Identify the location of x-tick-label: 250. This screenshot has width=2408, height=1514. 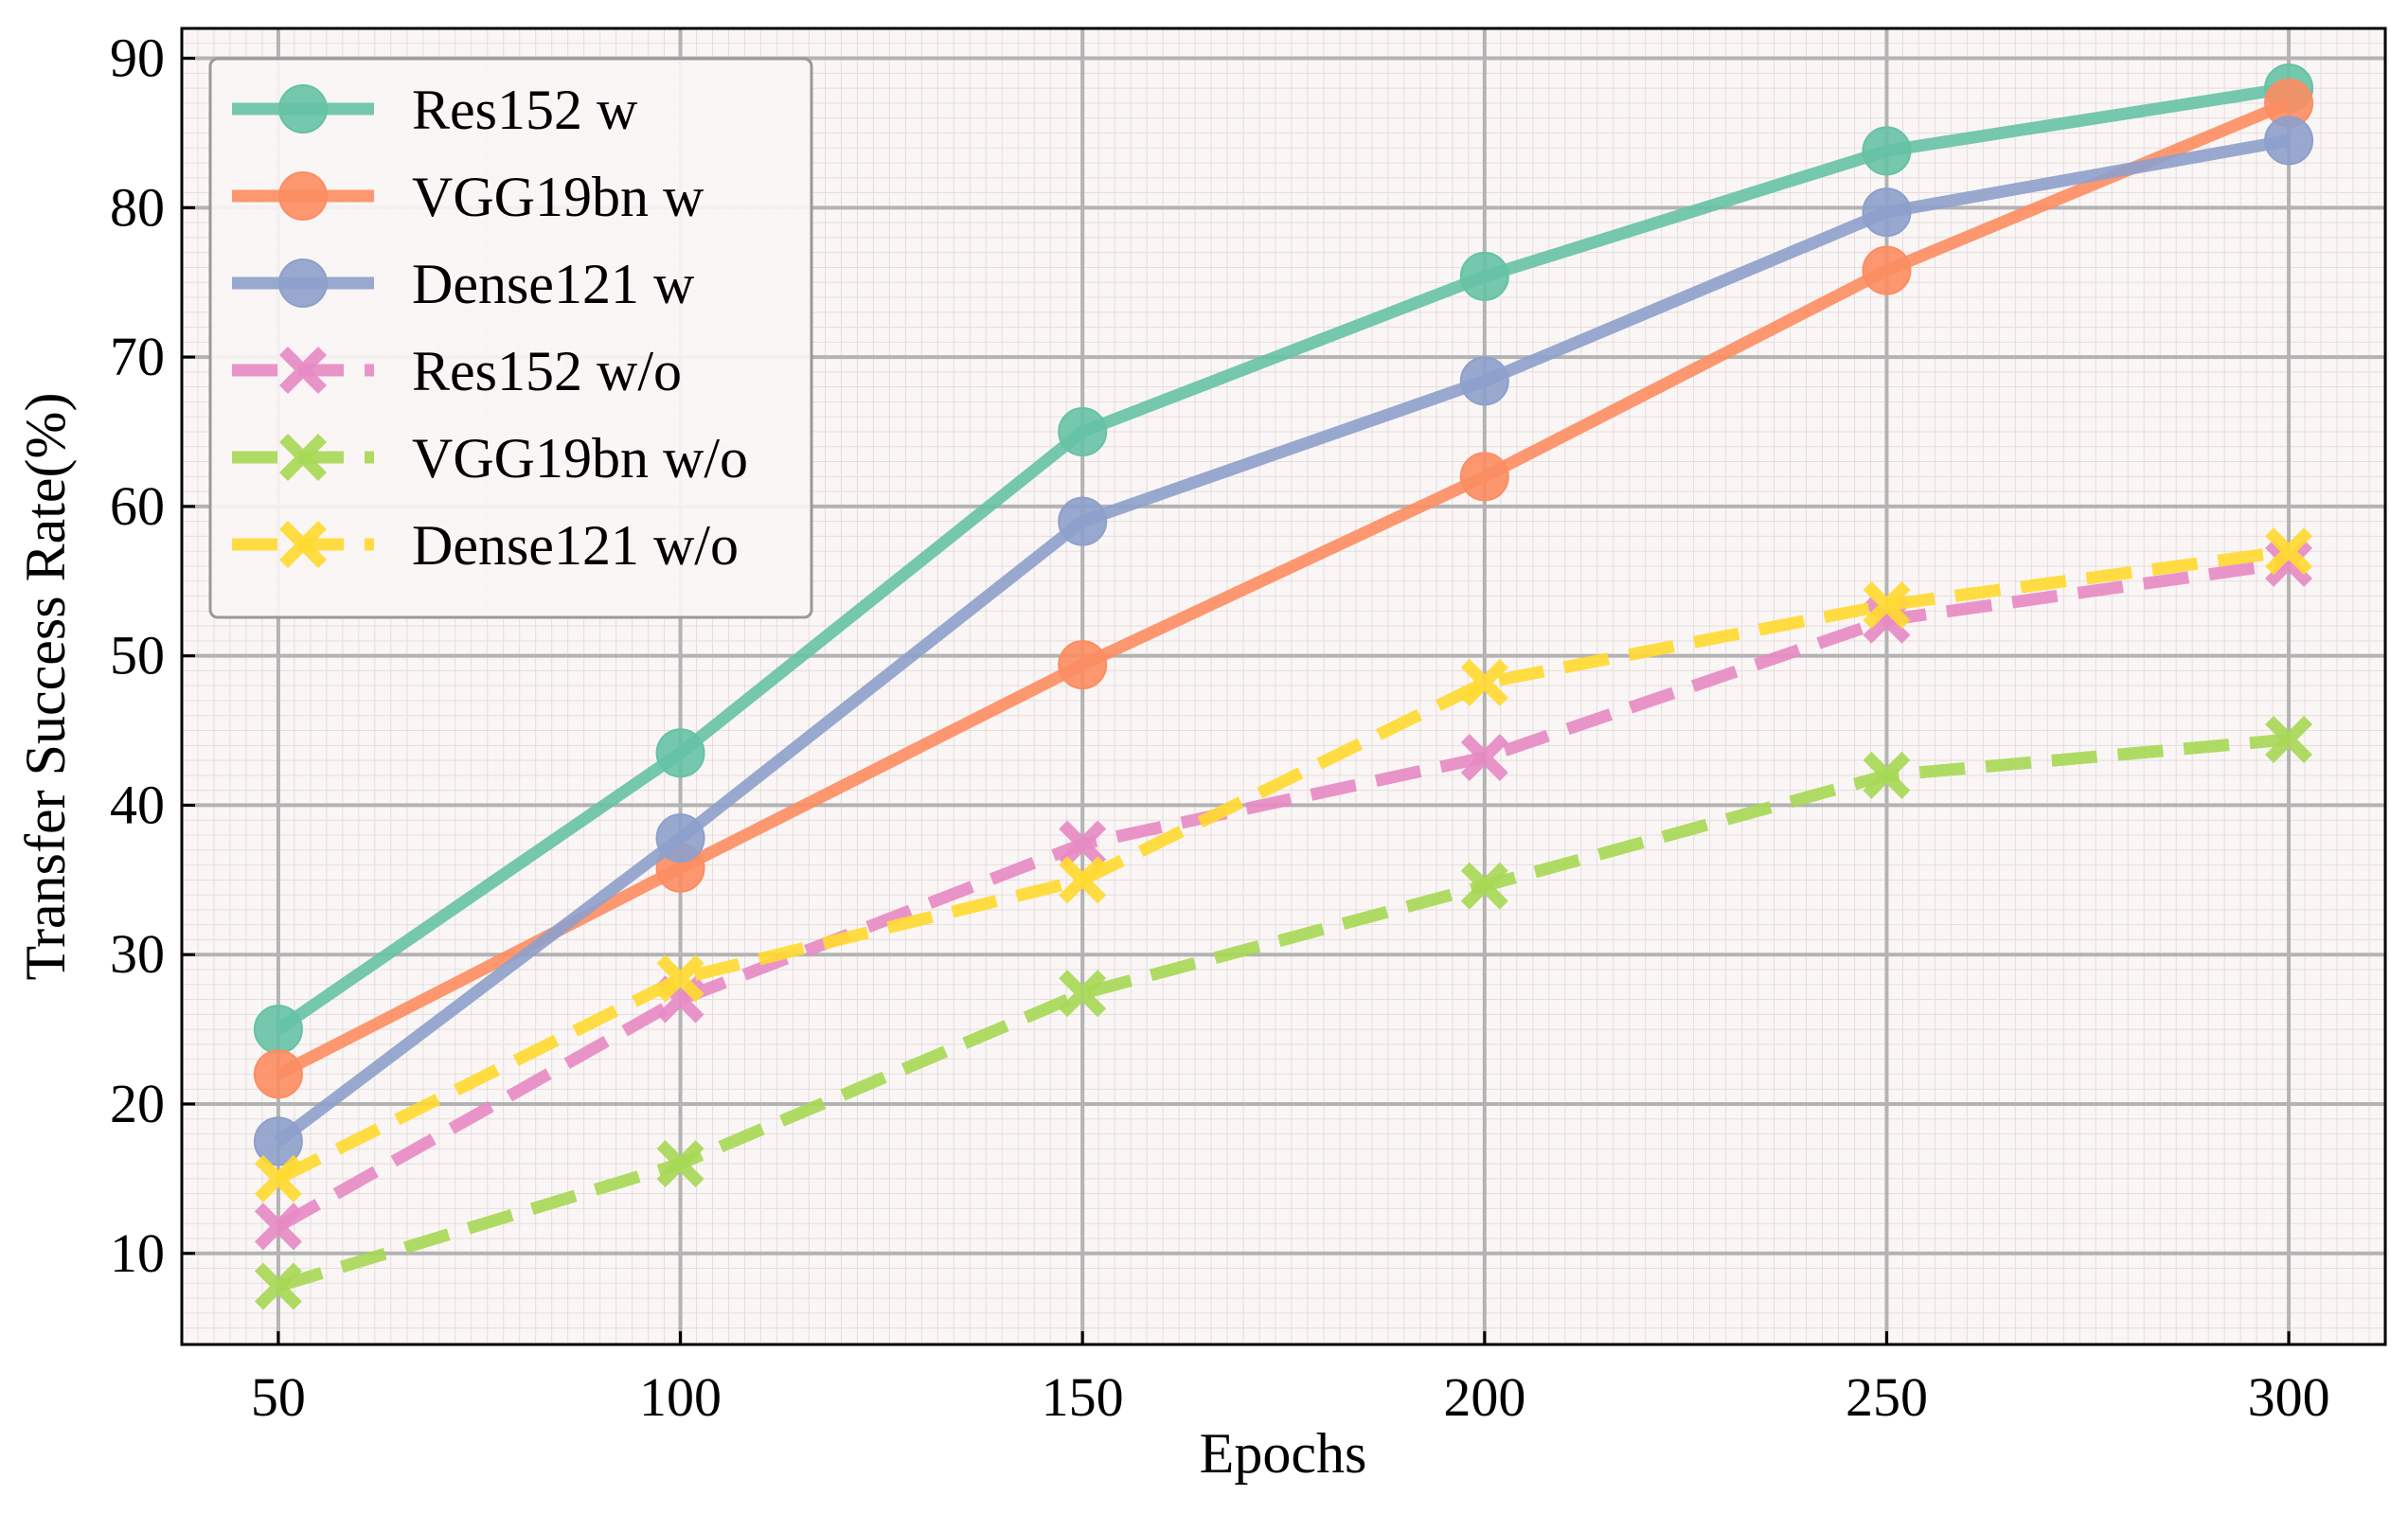
(1887, 1397).